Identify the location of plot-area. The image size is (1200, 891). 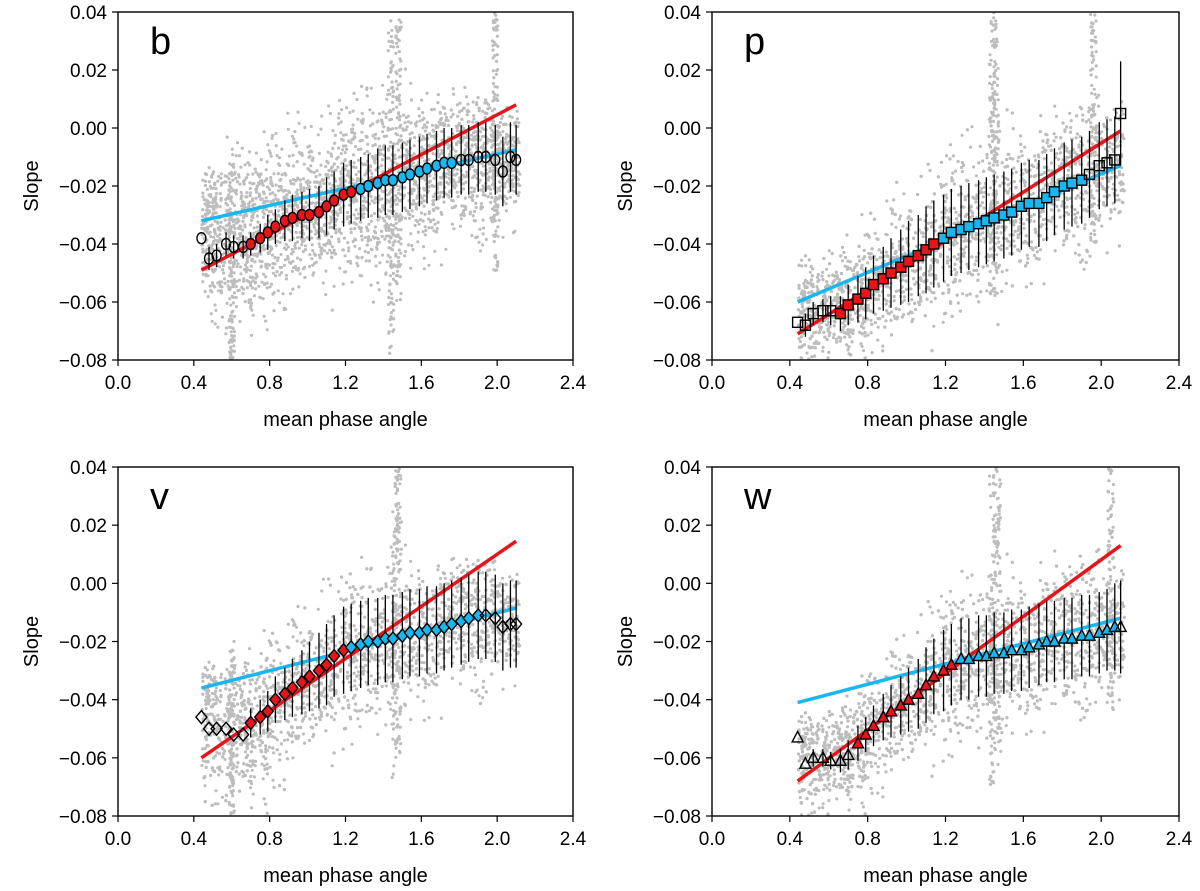
(959, 186).